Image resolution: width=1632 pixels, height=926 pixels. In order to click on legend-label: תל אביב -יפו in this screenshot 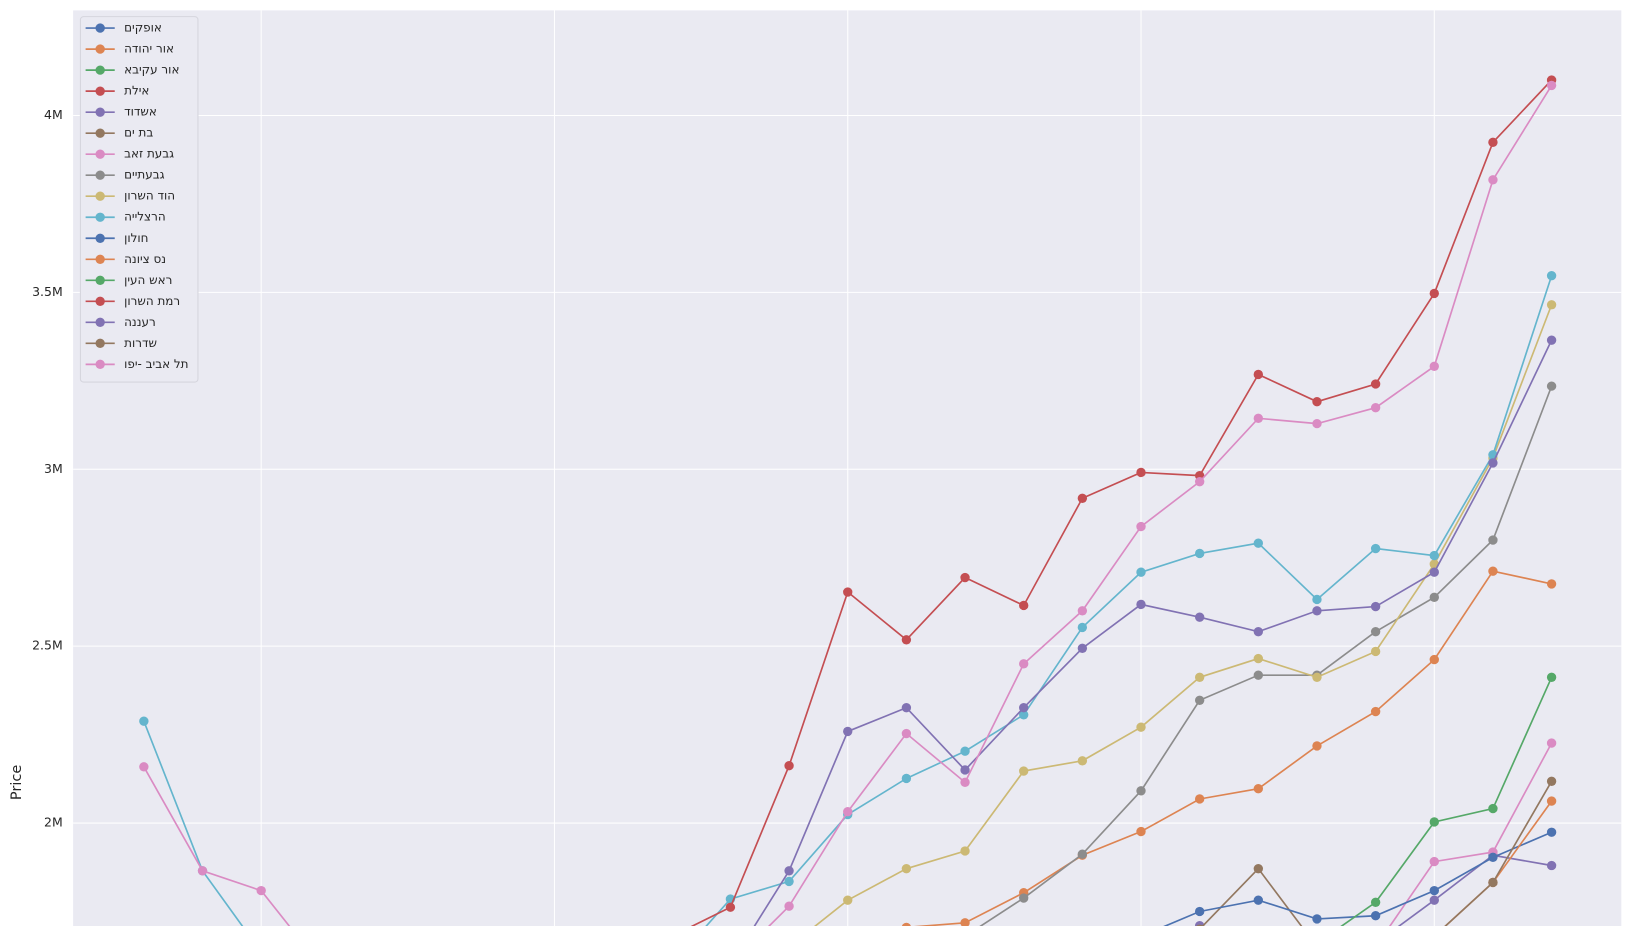, I will do `click(156, 364)`.